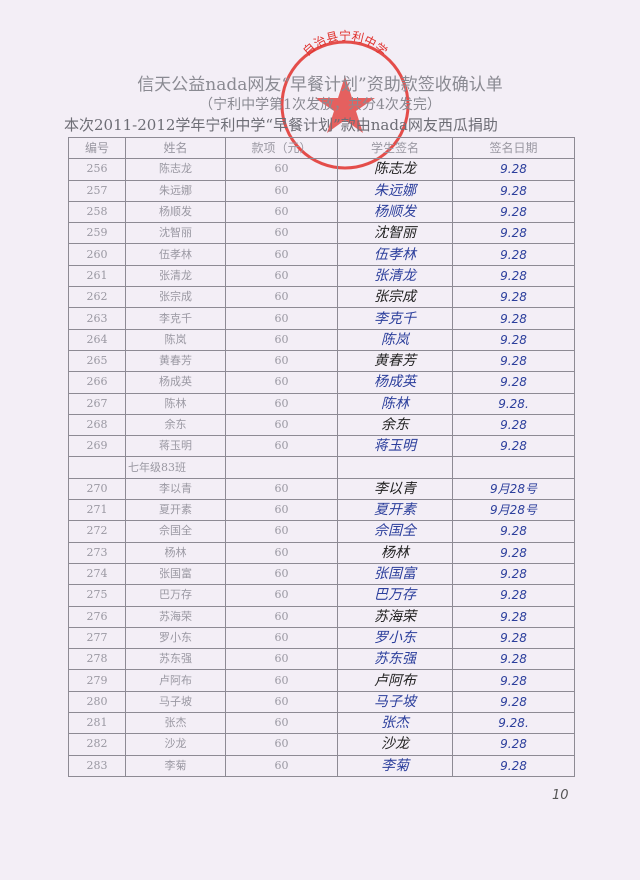 This screenshot has width=640, height=880. Describe the element at coordinates (395, 190) in the screenshot. I see `student-signature: 朱远娜` at that location.